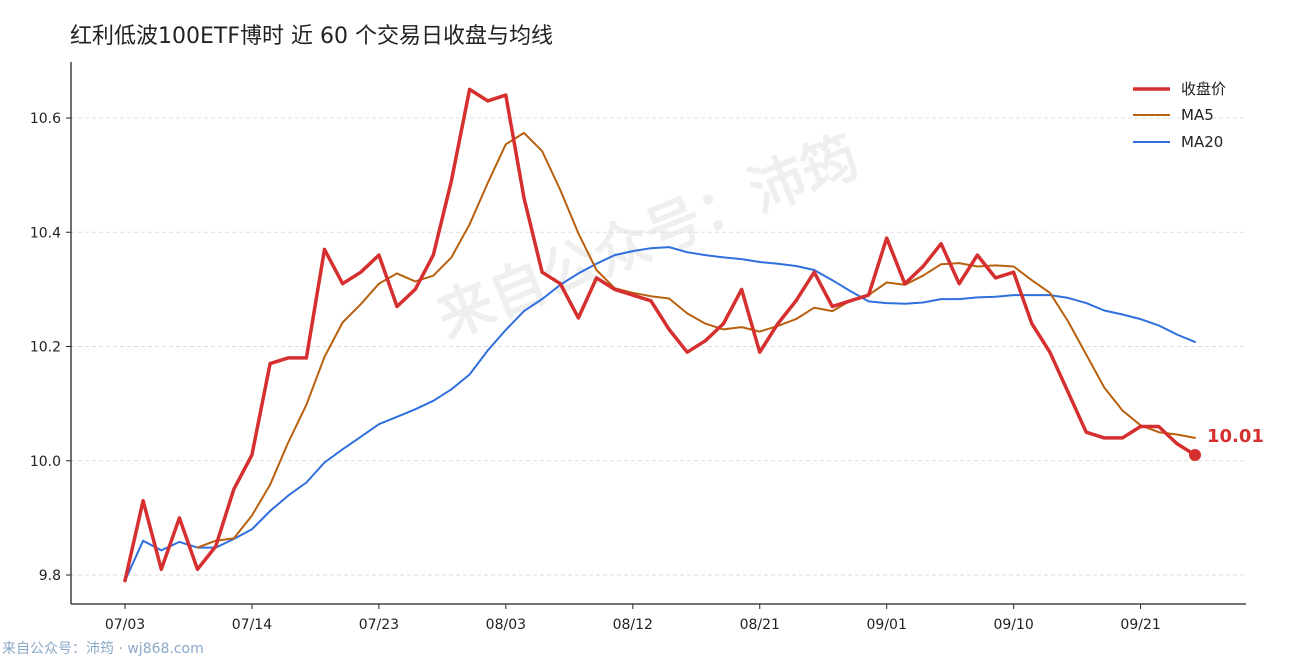 This screenshot has width=1290, height=660. What do you see at coordinates (379, 625) in the screenshot?
I see `x-tick-label: 07/23` at bounding box center [379, 625].